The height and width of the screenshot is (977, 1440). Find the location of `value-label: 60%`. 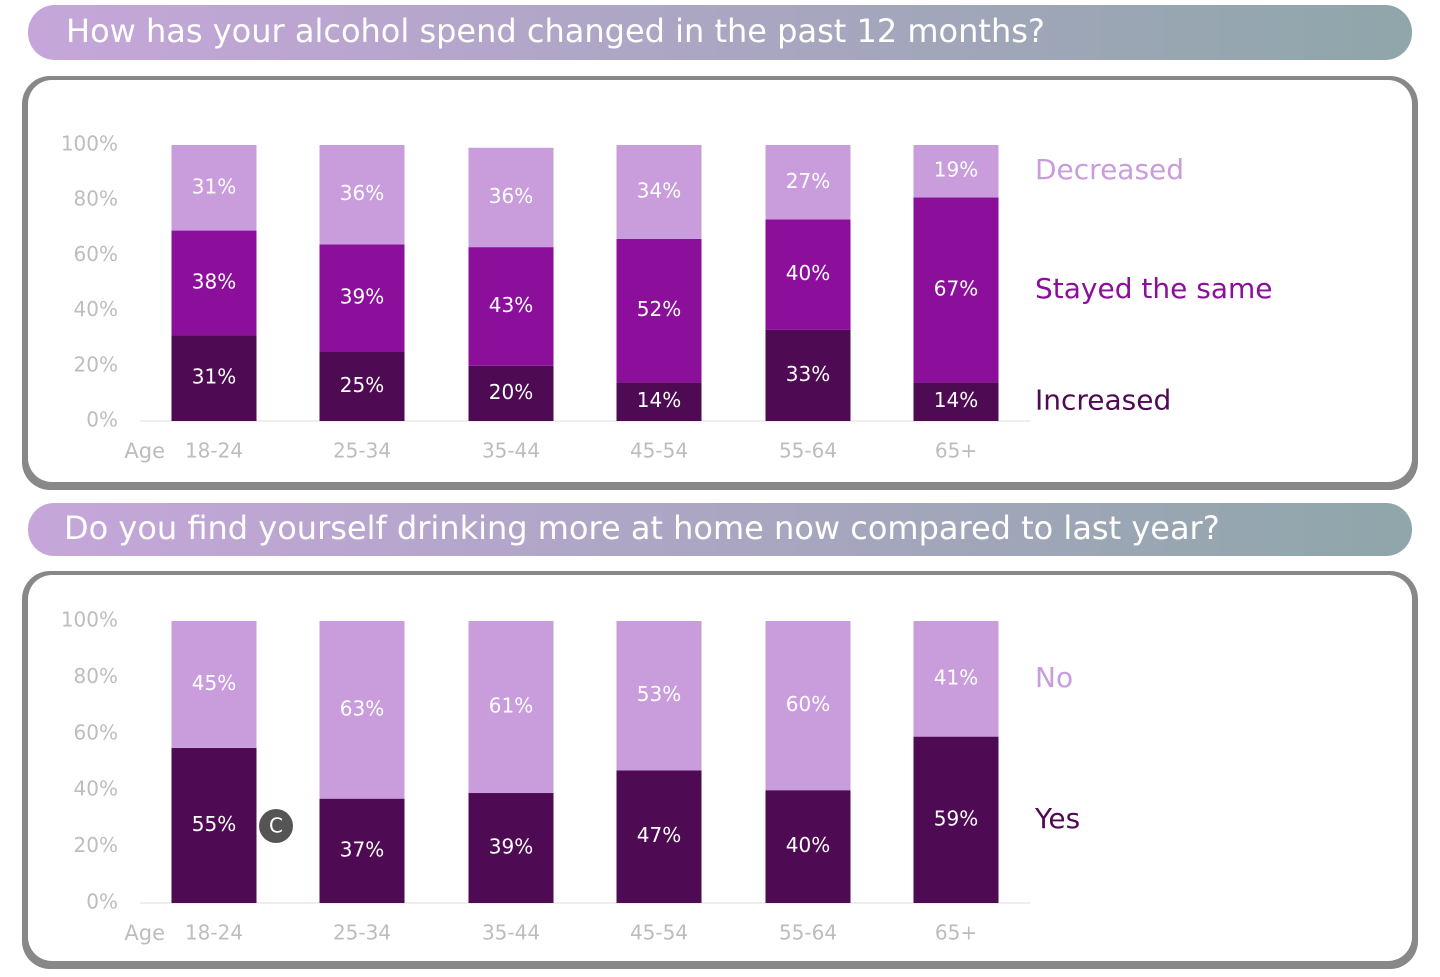

value-label: 60% is located at coordinates (808, 704).